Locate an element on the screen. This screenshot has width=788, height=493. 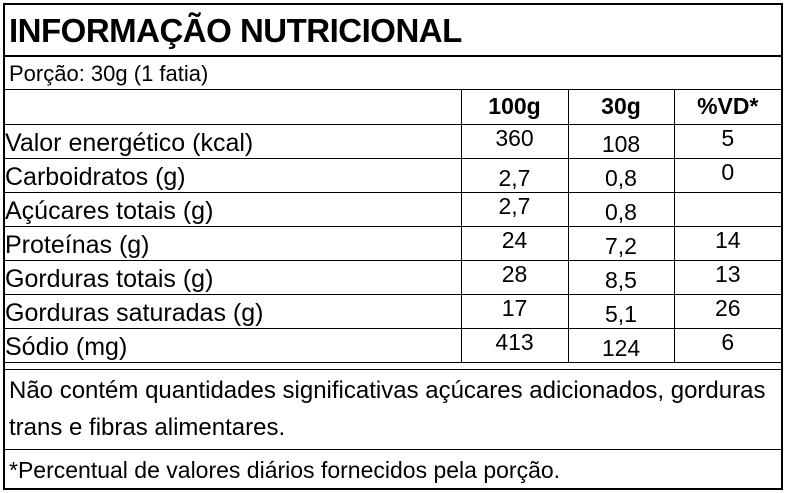
nutrient-name: Proteínas (g) is located at coordinates (233, 243).